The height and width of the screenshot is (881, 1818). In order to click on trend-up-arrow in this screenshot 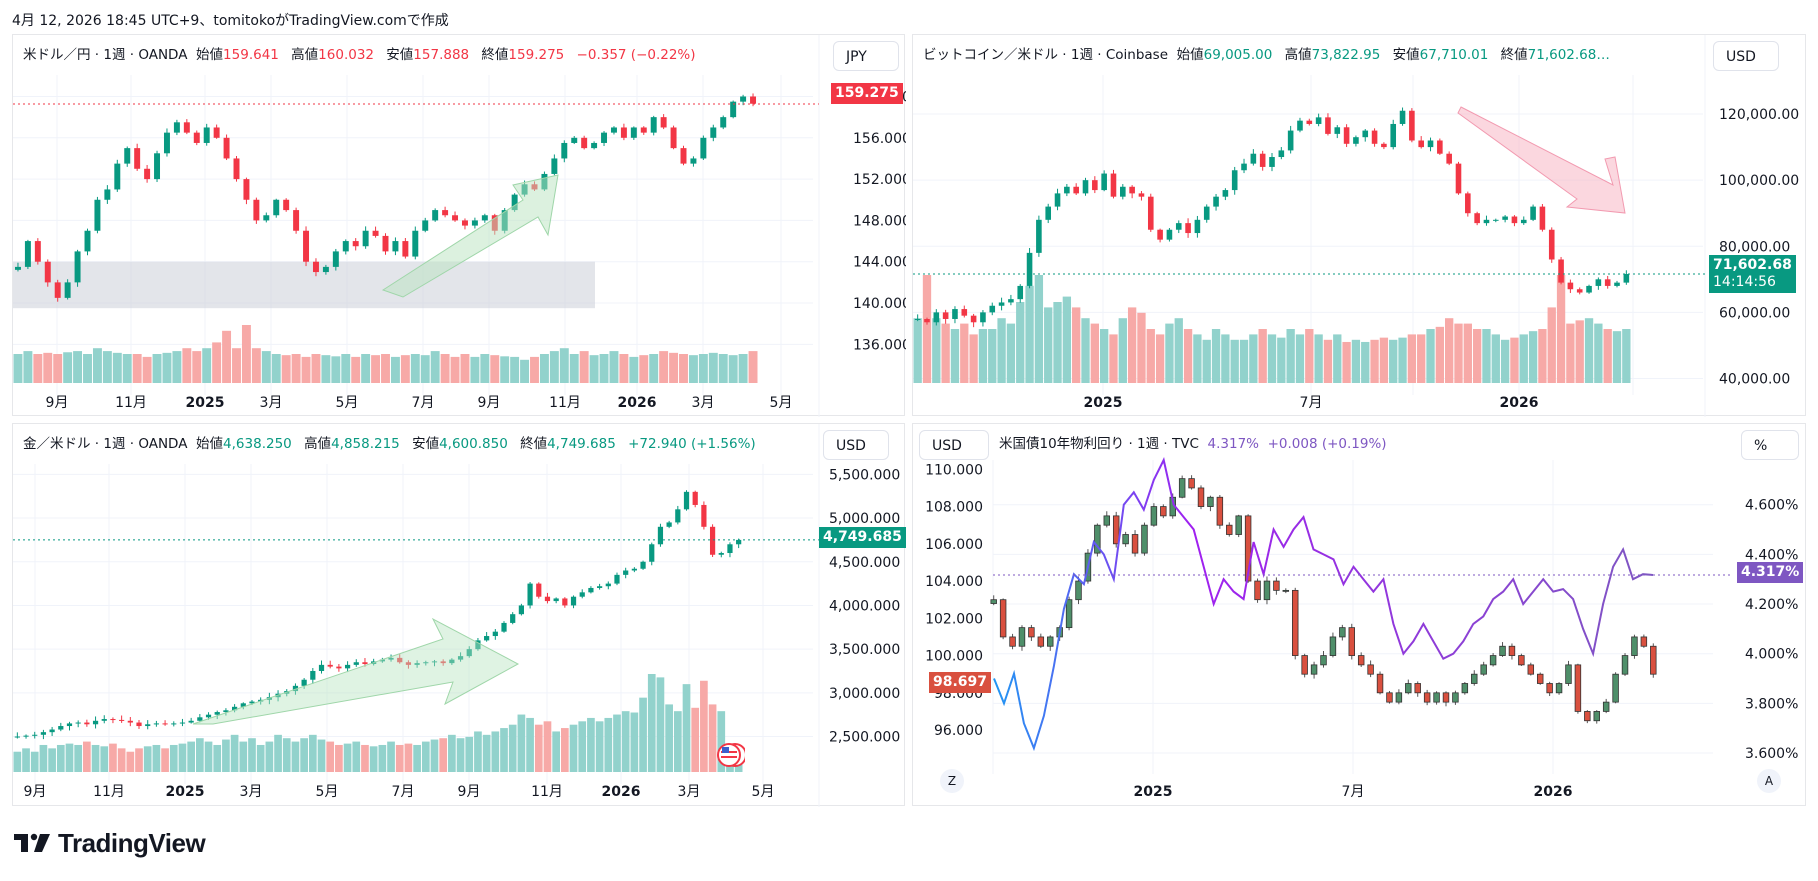, I will do `click(470, 236)`.